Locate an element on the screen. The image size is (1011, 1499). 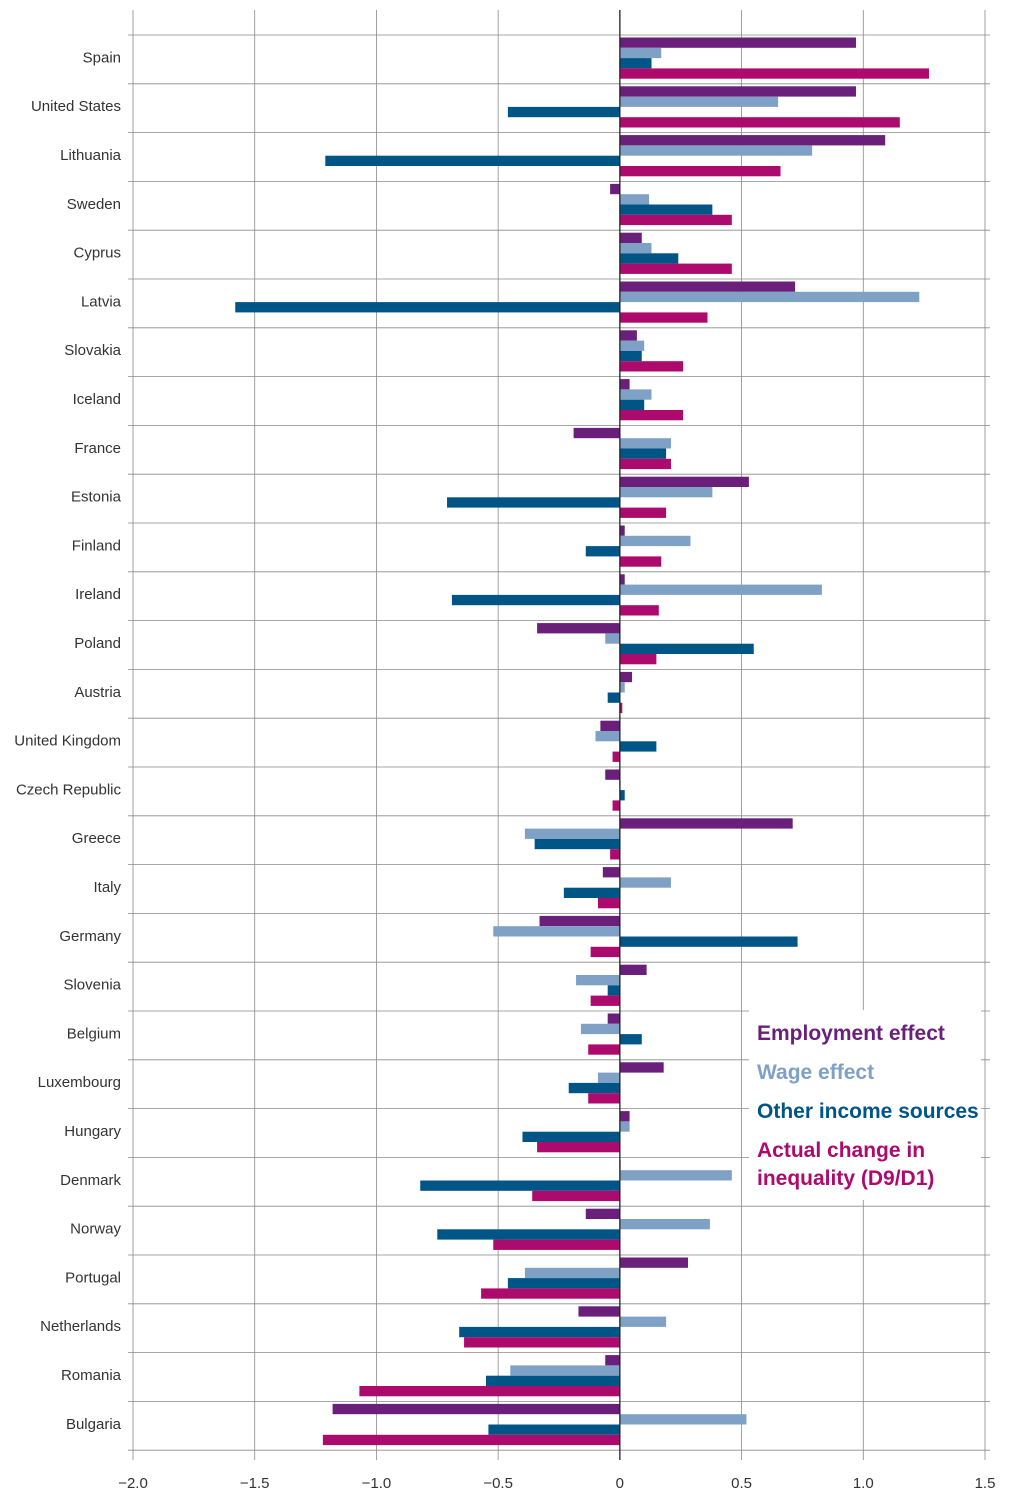
x-tick-label: −0.5 is located at coordinates (498, 1483).